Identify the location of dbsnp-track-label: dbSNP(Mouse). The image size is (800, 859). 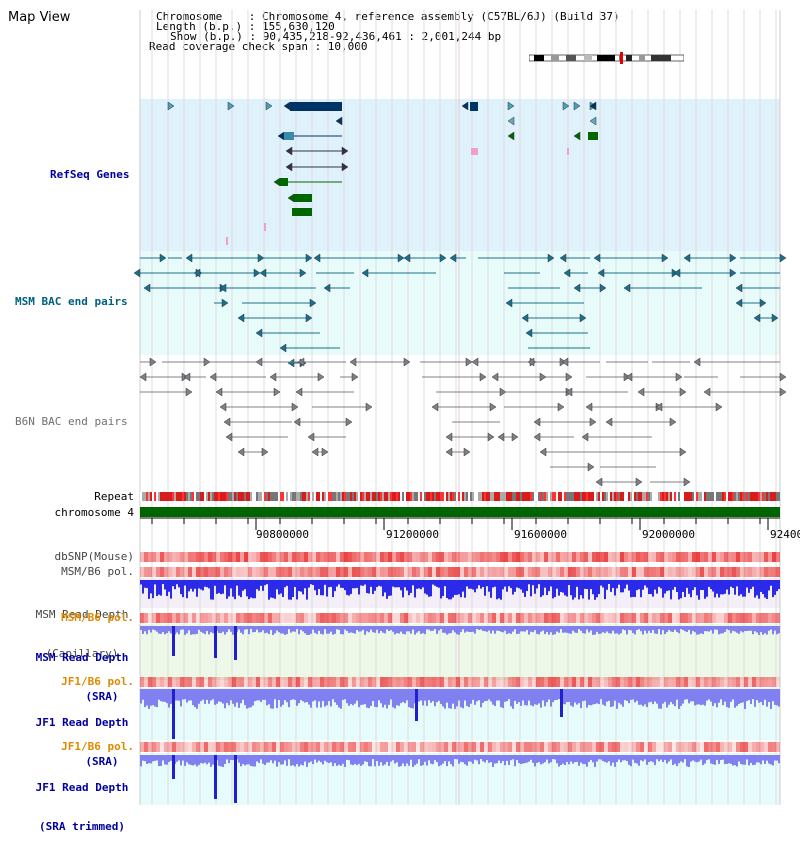
(94, 556).